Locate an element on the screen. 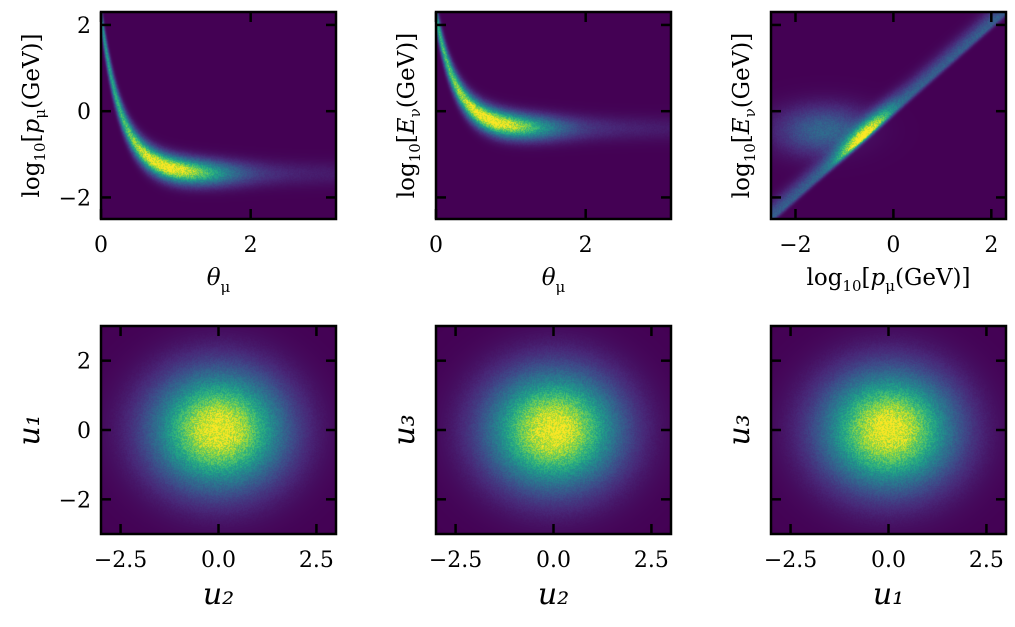 Image resolution: width=1015 pixels, height=627 pixels. y-axis-label: log10[pμ(GeV)] is located at coordinates (34, 115).